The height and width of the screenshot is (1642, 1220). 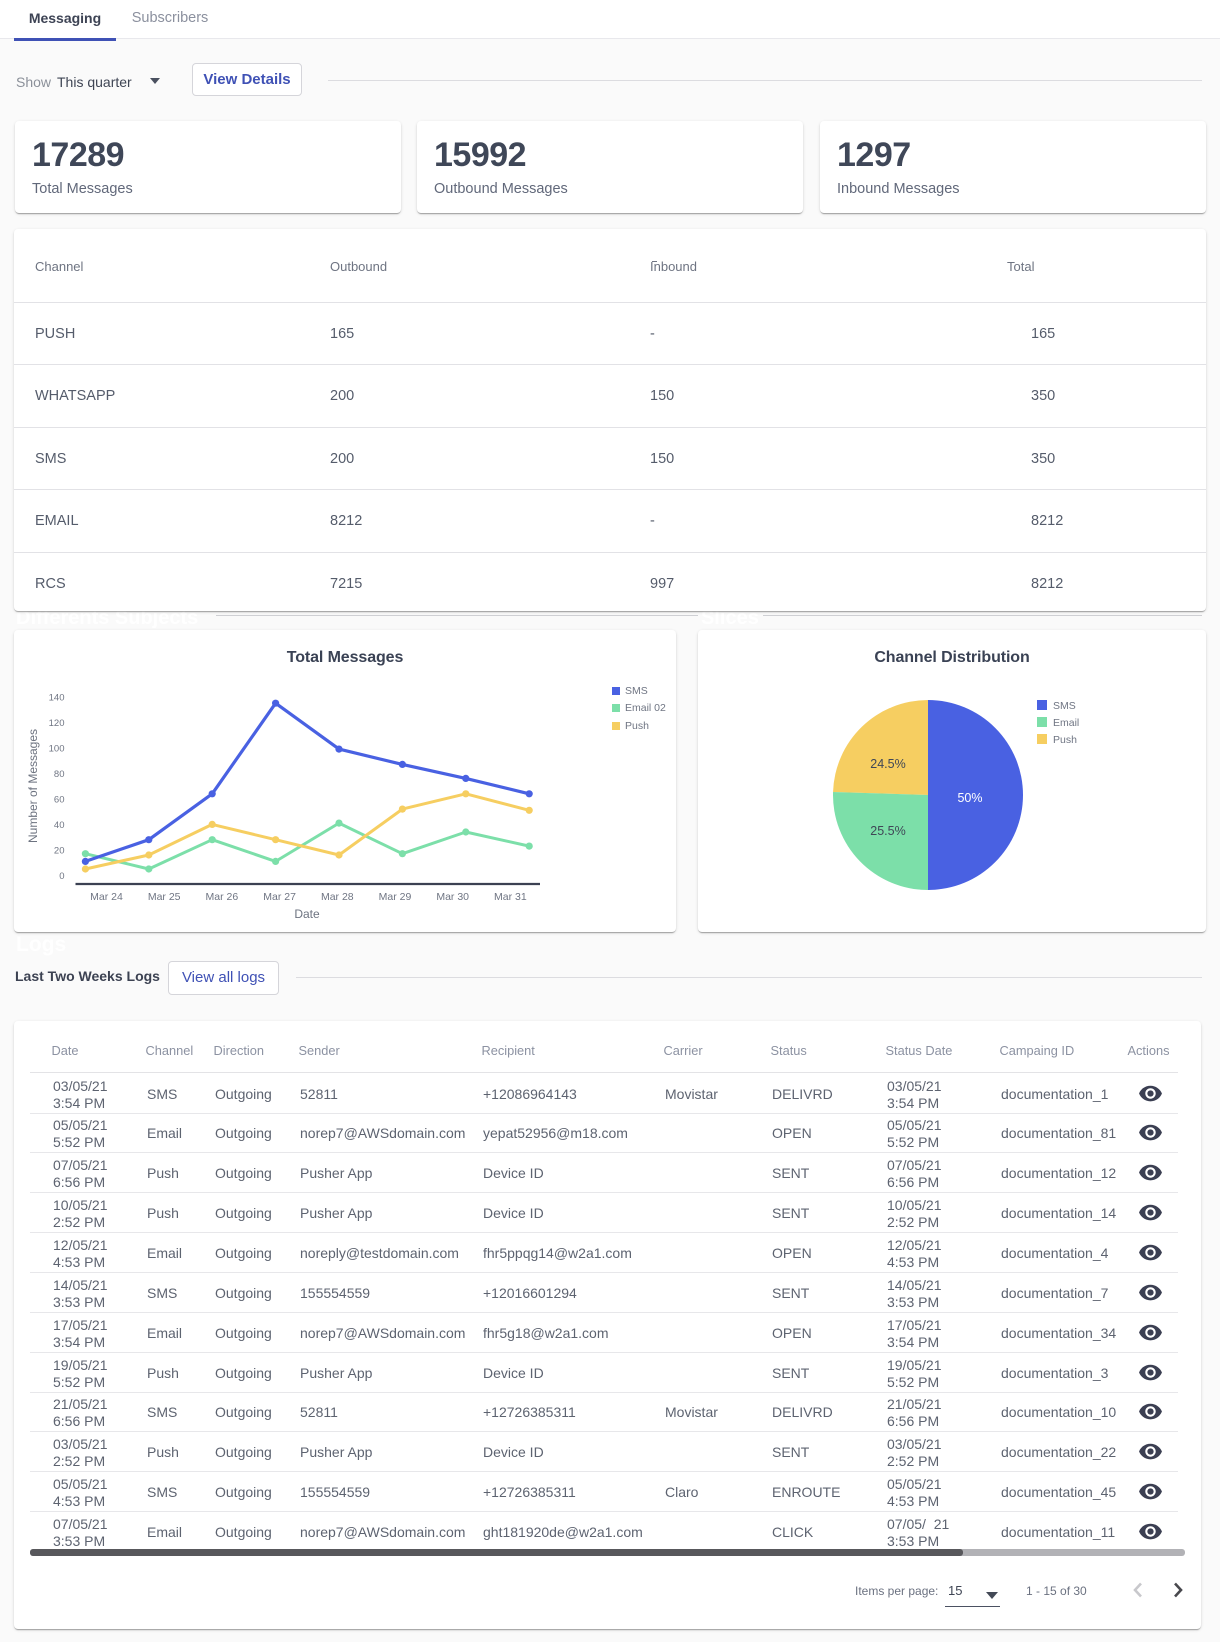 What do you see at coordinates (395, 897) in the screenshot?
I see `svg-text: Mar 29` at bounding box center [395, 897].